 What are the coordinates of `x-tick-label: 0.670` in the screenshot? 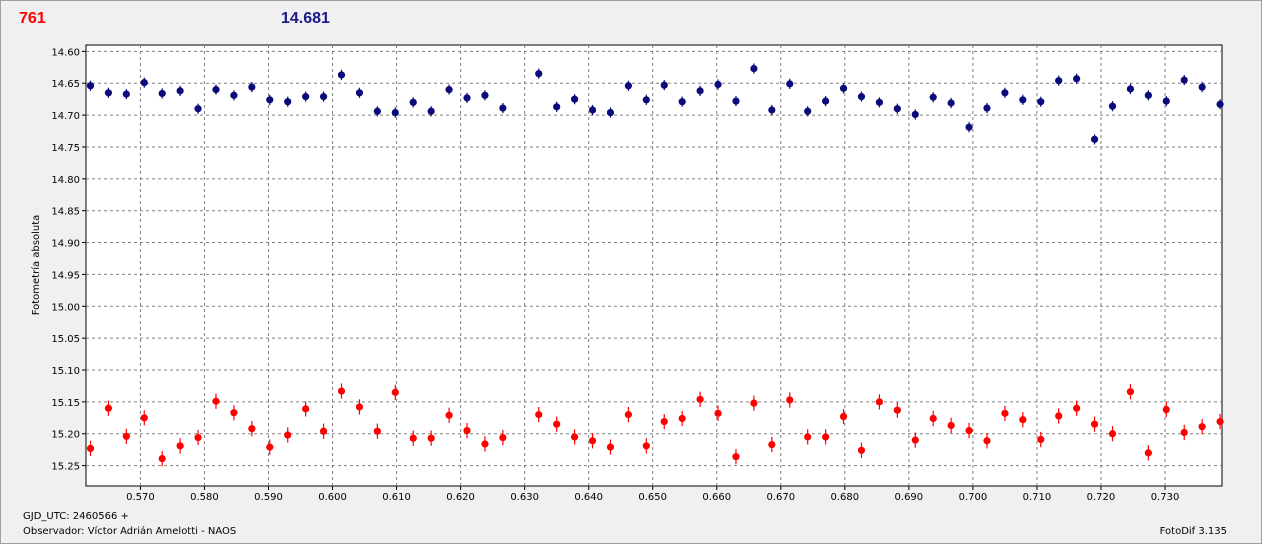 It's located at (780, 497).